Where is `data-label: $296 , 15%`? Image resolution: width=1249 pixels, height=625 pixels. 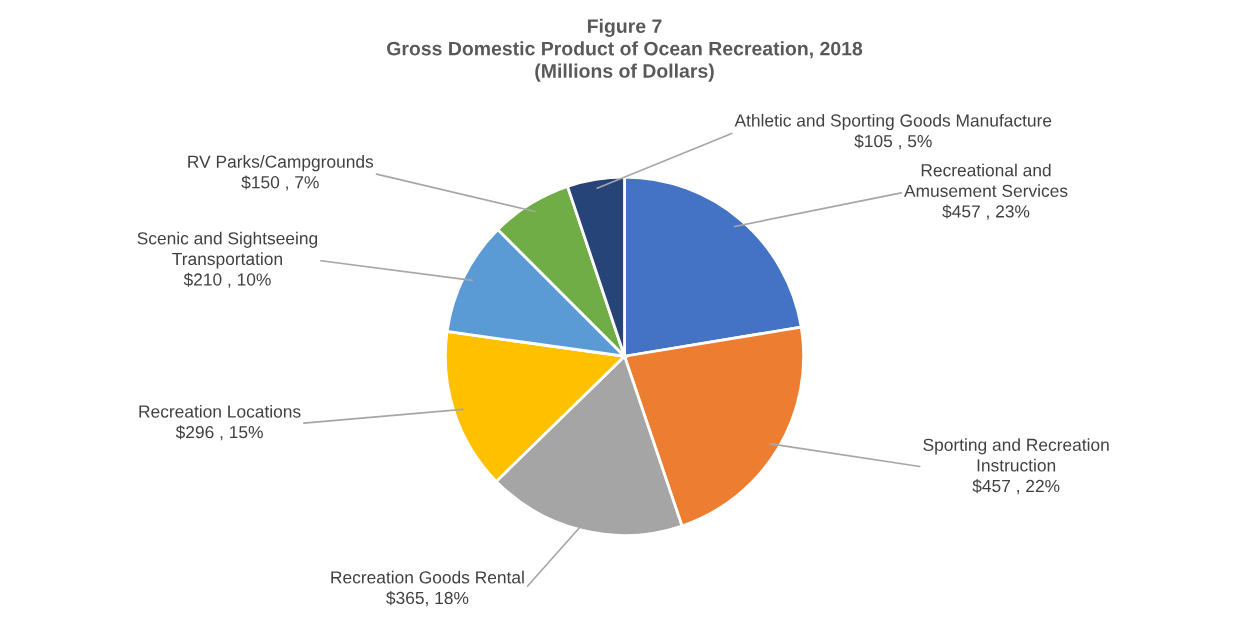
data-label: $296 , 15% is located at coordinates (219, 433).